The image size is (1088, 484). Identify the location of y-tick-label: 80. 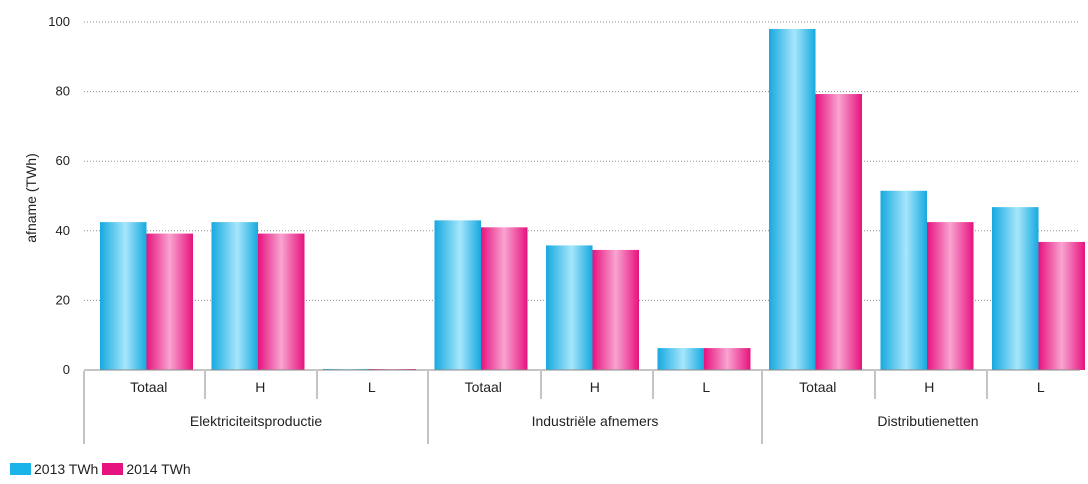
(63, 91).